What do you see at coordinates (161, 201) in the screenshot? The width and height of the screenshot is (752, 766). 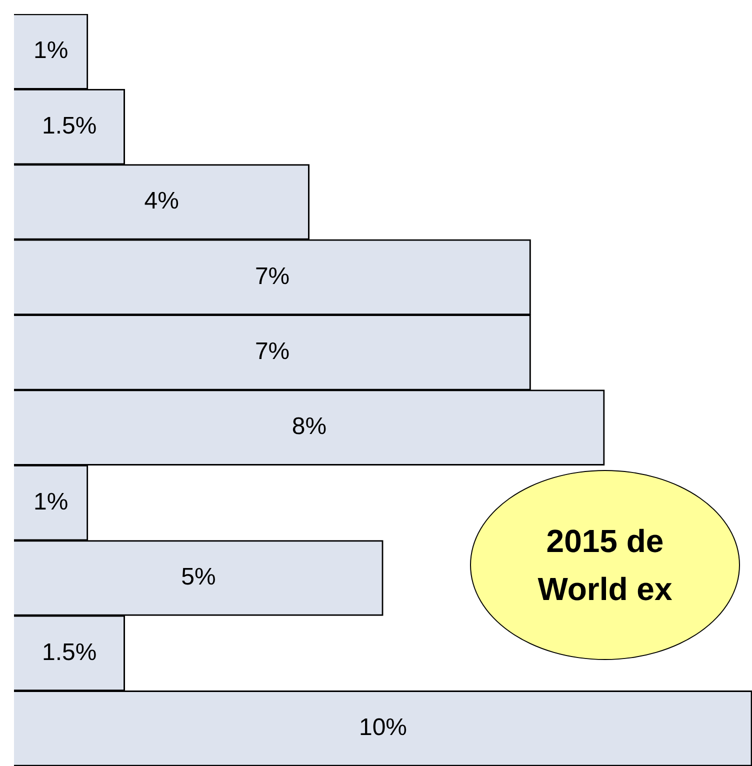 I see `data-label: 4%` at bounding box center [161, 201].